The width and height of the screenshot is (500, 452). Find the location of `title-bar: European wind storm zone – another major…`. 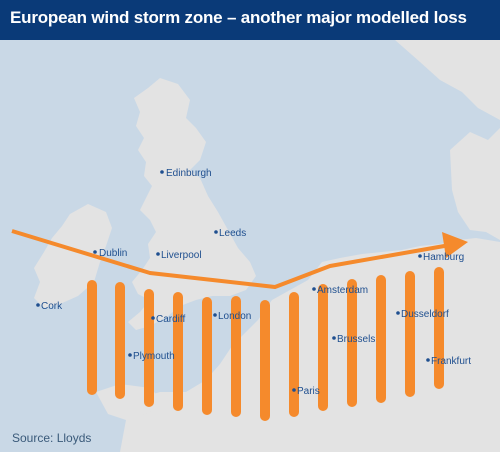

title-bar: European wind storm zone – another major… is located at coordinates (250, 20).